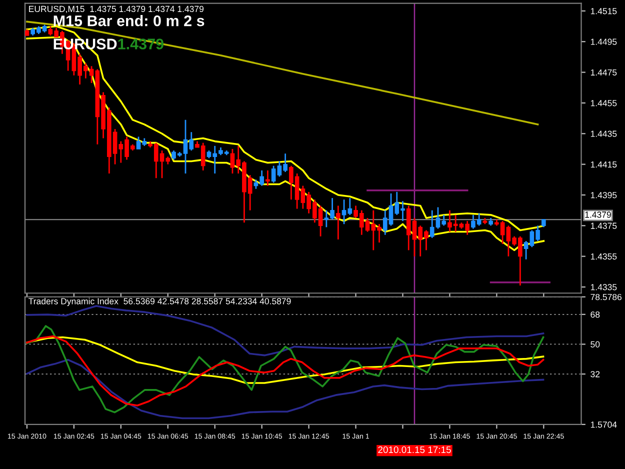 This screenshot has height=469, width=625. Describe the element at coordinates (603, 72) in the screenshot. I see `y-tick-label: 1.4475` at that location.